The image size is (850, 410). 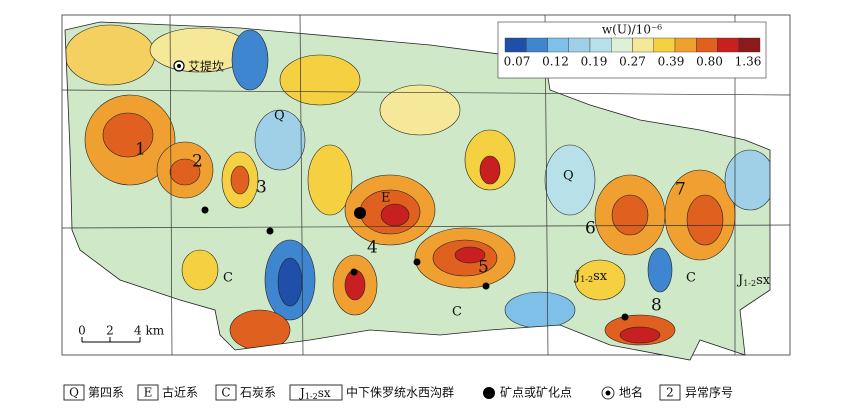 What do you see at coordinates (631, 392) in the screenshot?
I see `legend-label: 地名` at bounding box center [631, 392].